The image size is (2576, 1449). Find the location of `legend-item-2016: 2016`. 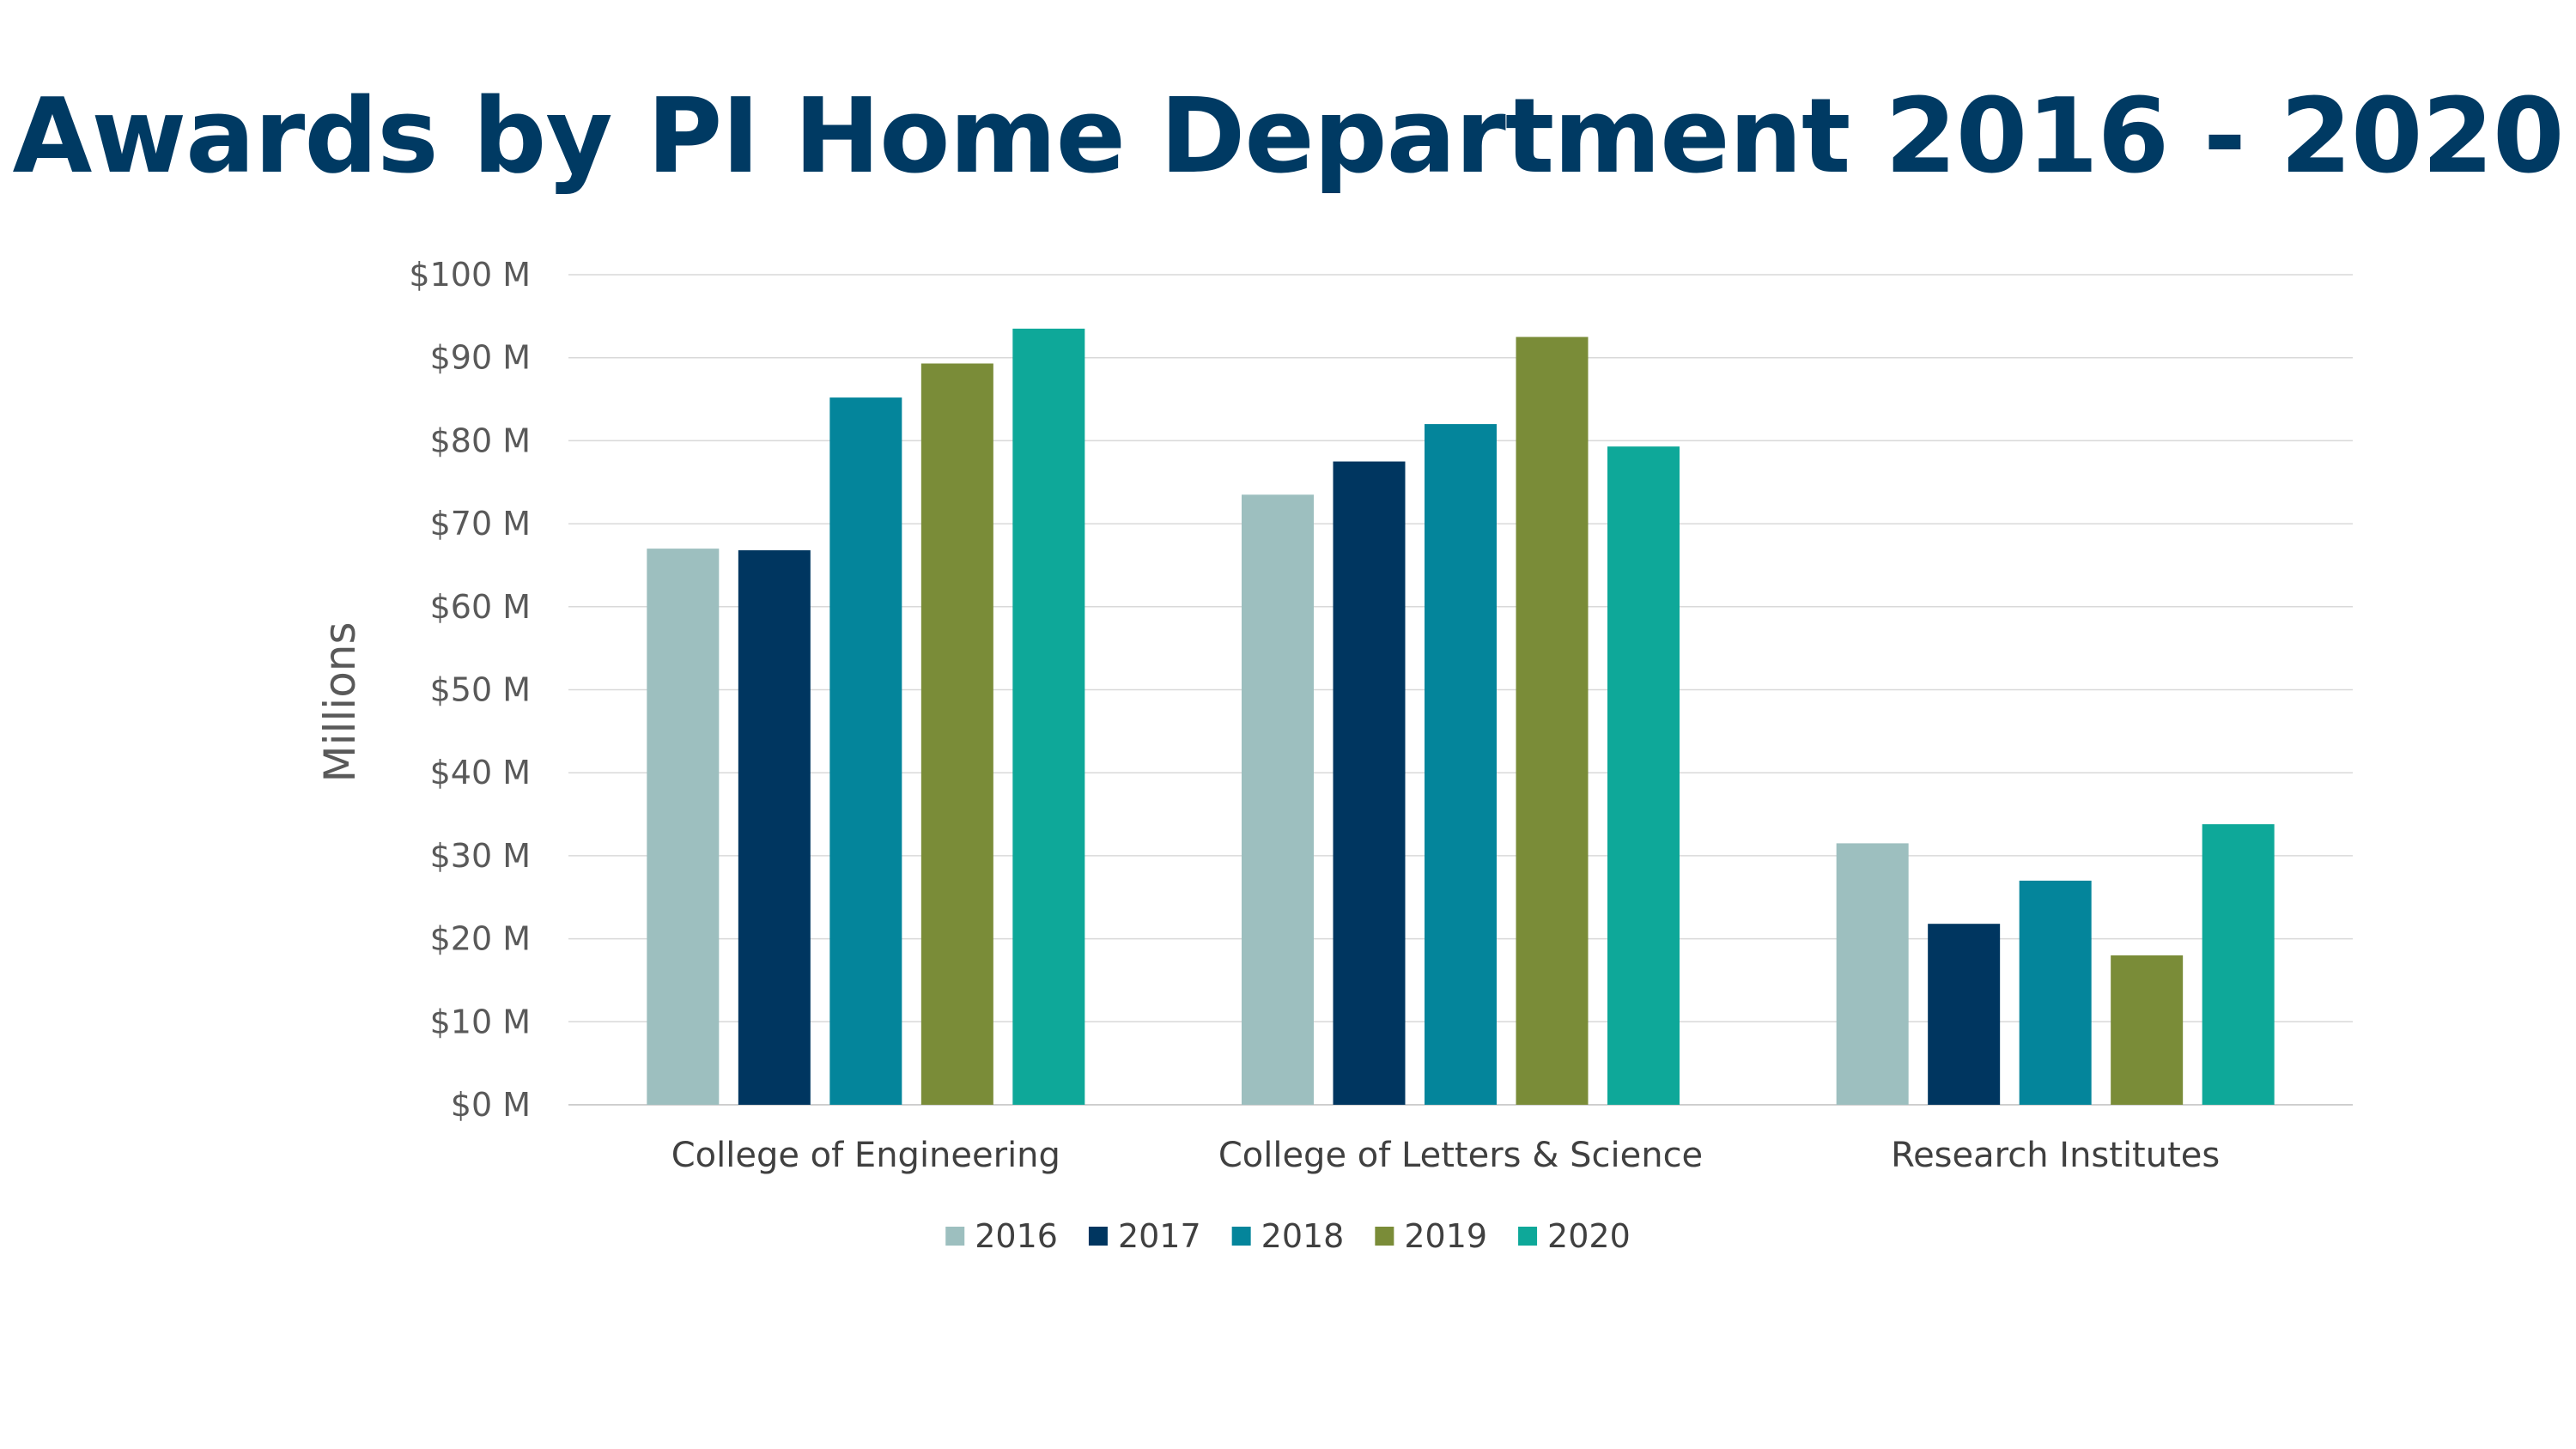

legend-item-2016: 2016 is located at coordinates (1002, 1236).